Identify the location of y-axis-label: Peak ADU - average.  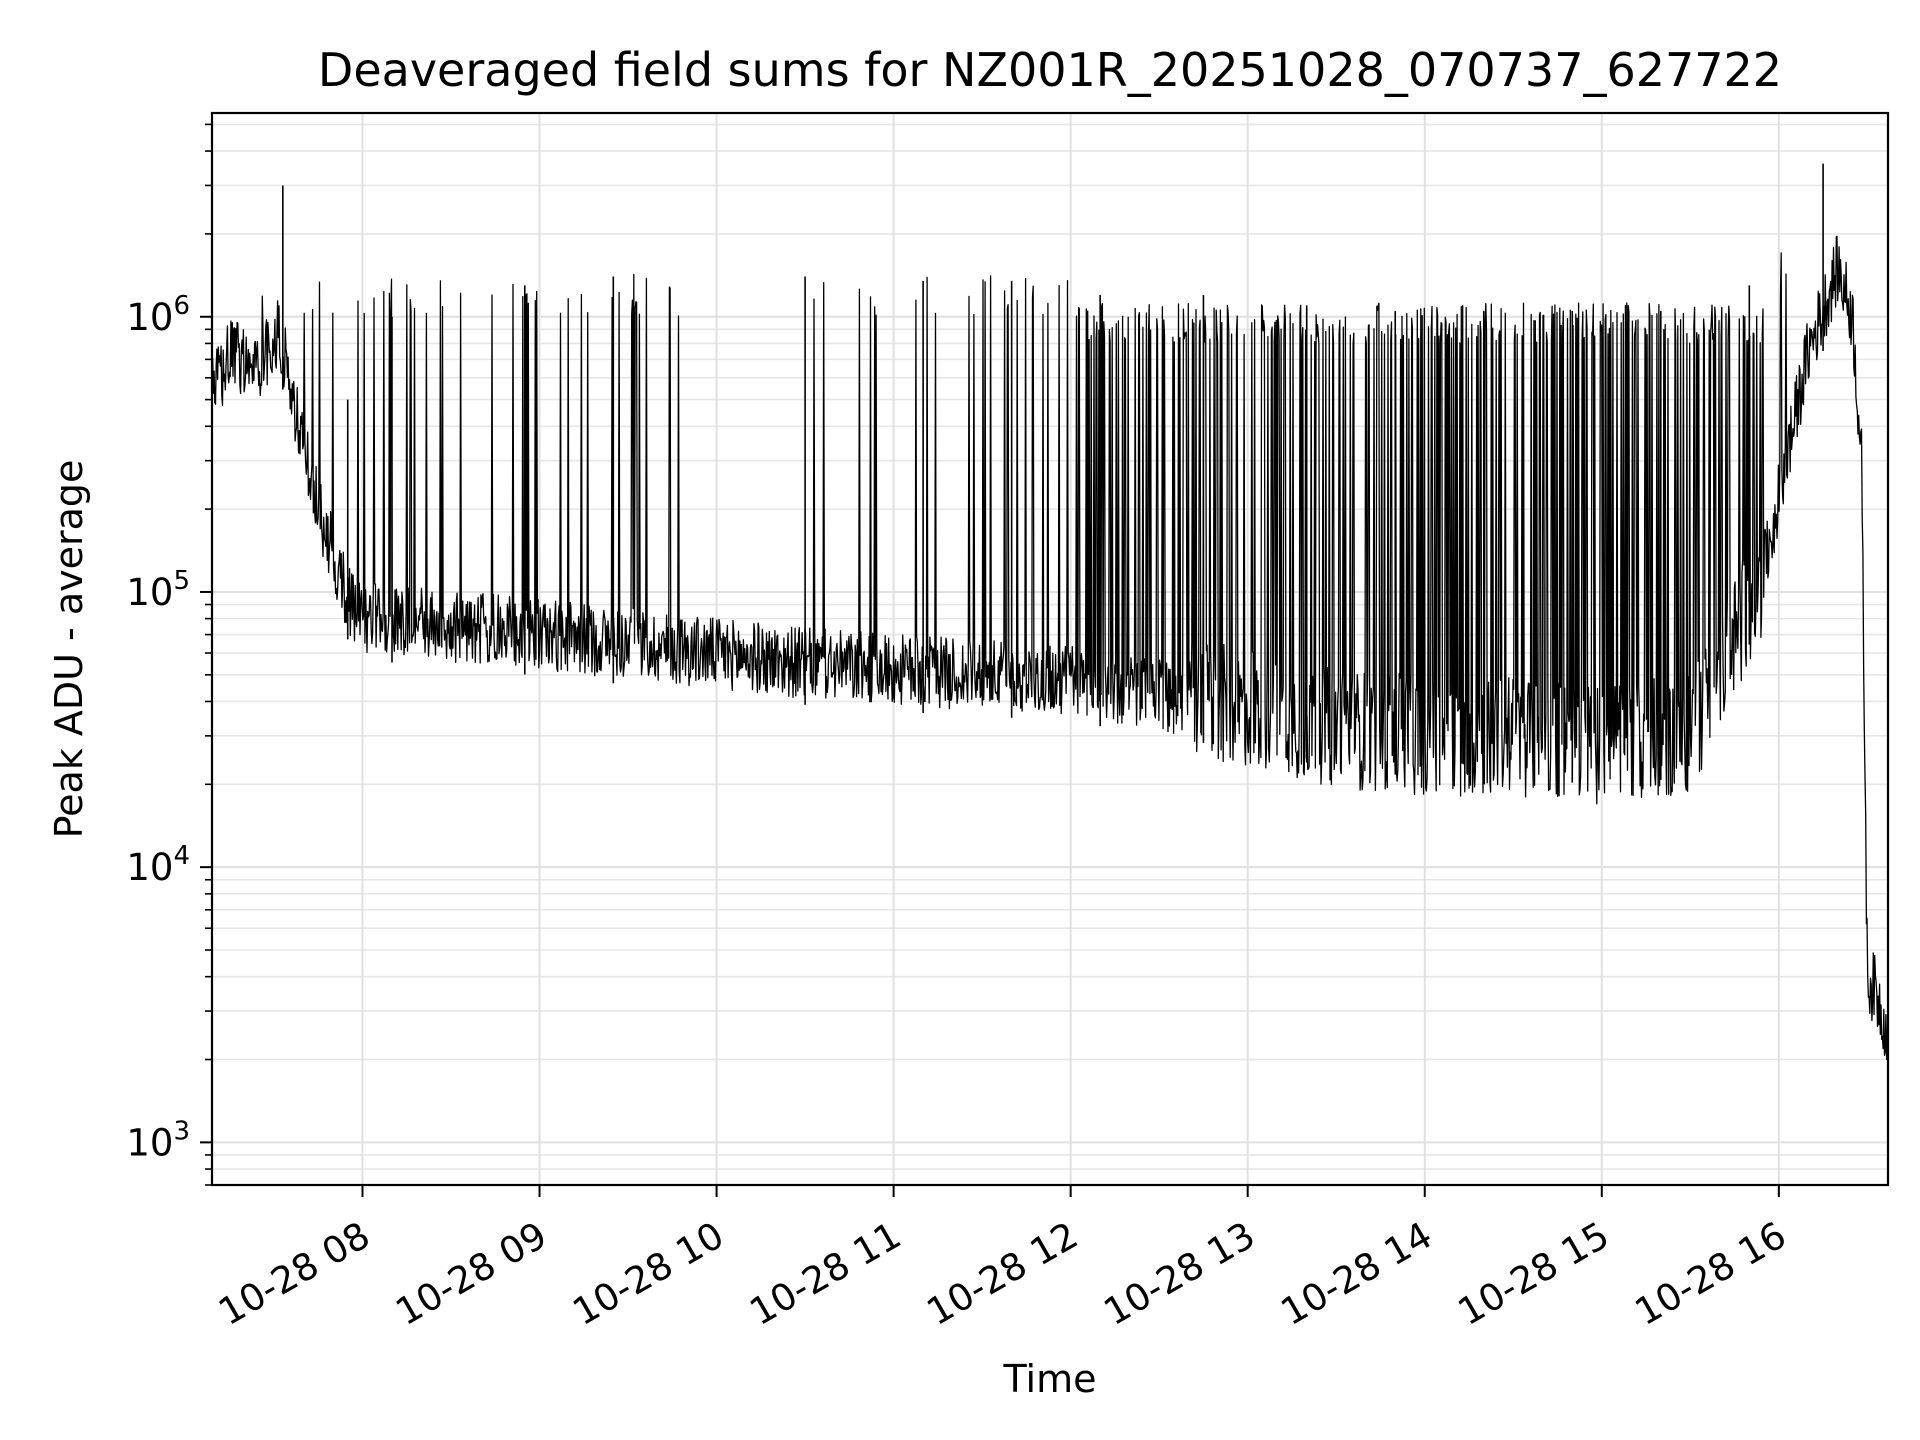
(69, 649).